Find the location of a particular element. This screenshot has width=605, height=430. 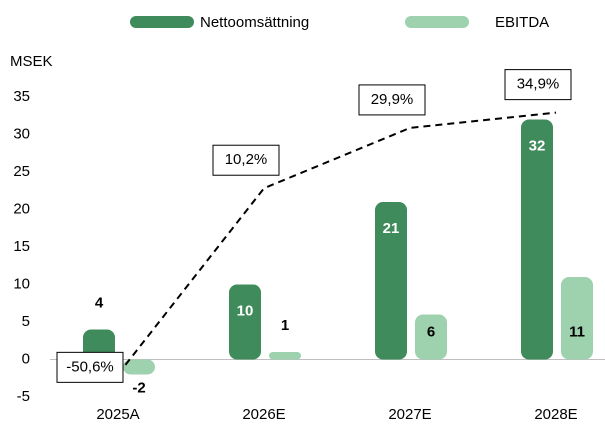

y-tick-label: 10 is located at coordinates (21, 283).